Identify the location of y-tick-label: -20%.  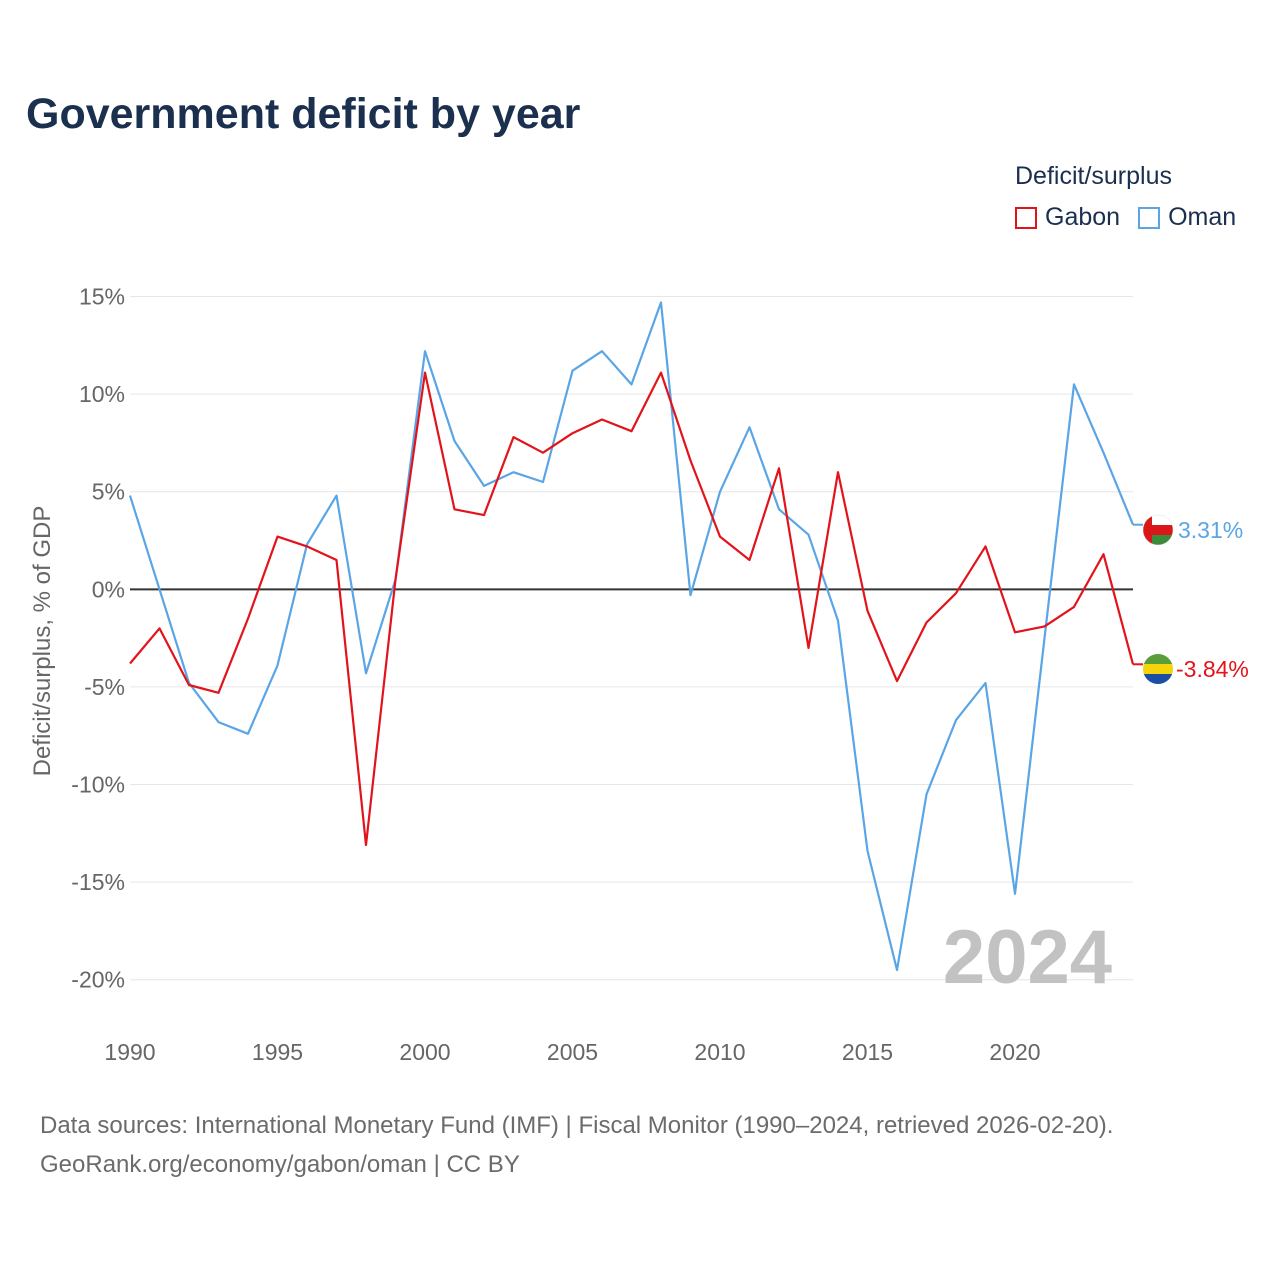
(98, 980).